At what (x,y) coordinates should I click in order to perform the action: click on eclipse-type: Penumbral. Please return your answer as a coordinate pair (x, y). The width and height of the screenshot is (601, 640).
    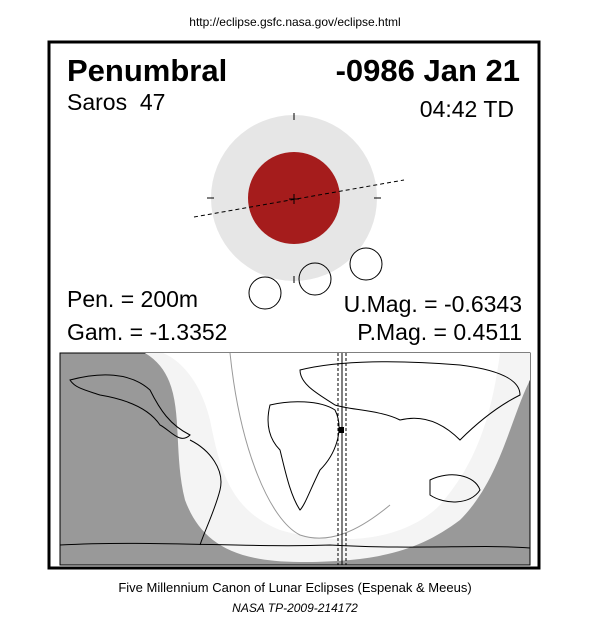
    Looking at the image, I should click on (147, 70).